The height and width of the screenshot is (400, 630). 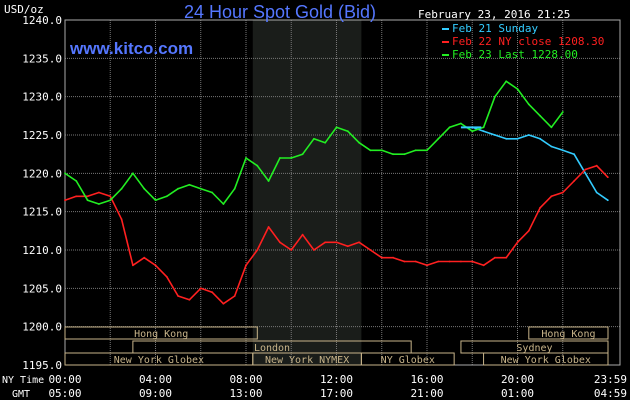 What do you see at coordinates (336, 379) in the screenshot?
I see `x-tick-label-ny: 12:00` at bounding box center [336, 379].